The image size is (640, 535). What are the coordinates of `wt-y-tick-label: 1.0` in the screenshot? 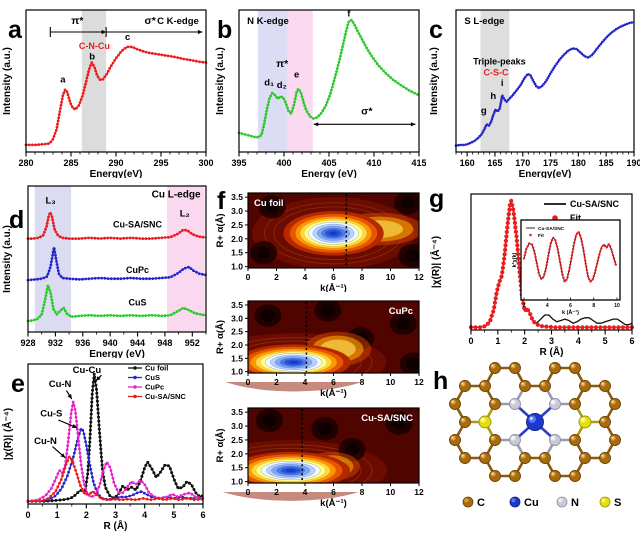 It's located at (237, 482).